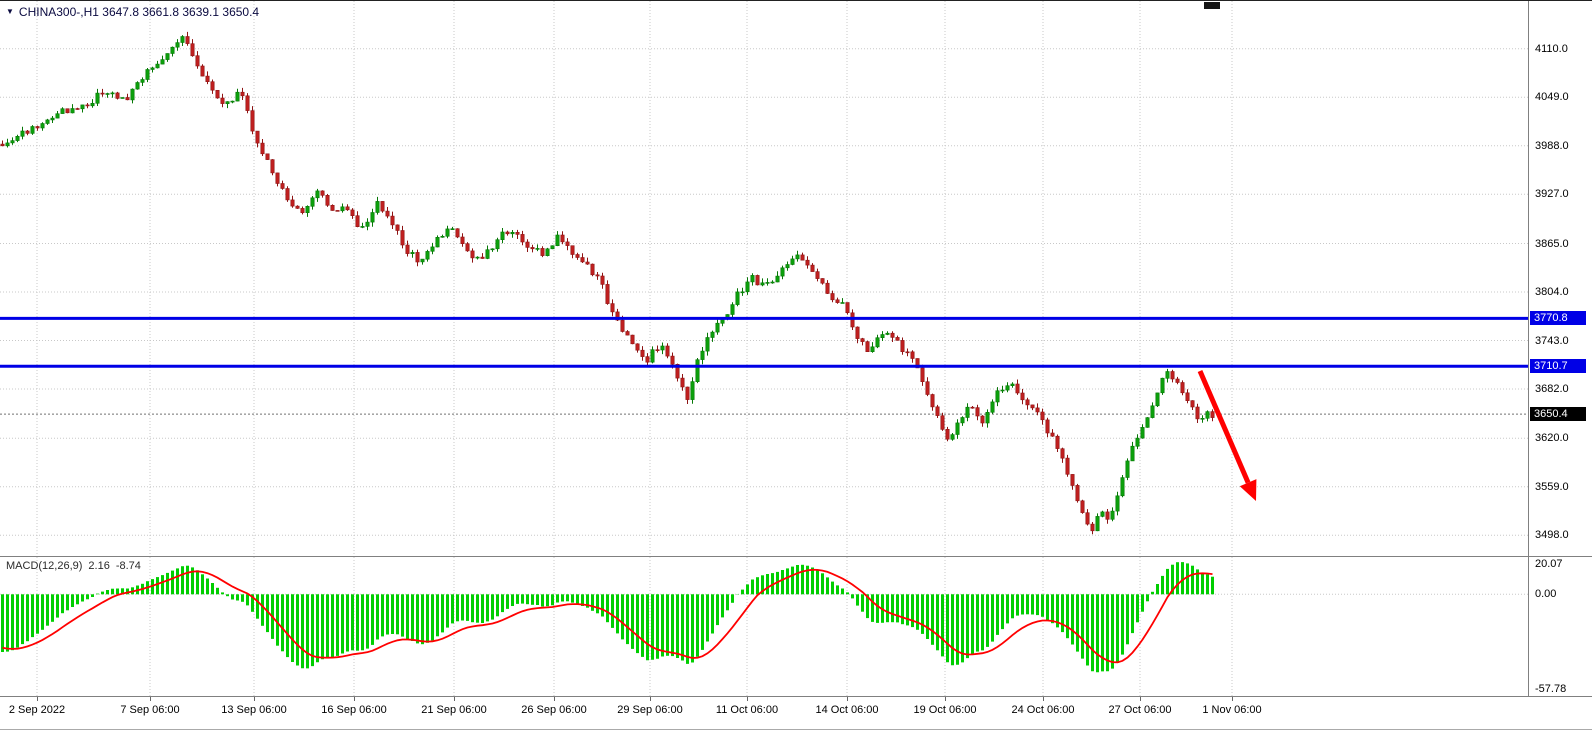 Image resolution: width=1592 pixels, height=730 pixels. Describe the element at coordinates (1043, 710) in the screenshot. I see `time-axis-label: 24 Oct 06:00` at that location.